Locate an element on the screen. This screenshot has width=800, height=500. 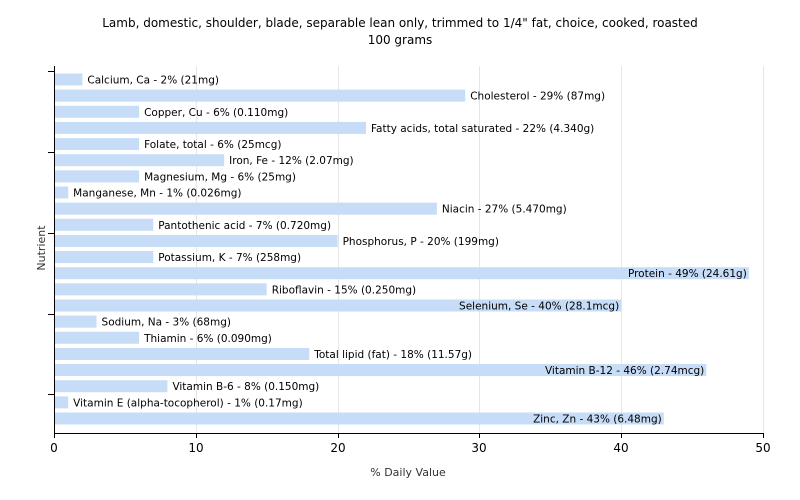
bar-label: Protein - 49% (24.61g) is located at coordinates (687, 274).